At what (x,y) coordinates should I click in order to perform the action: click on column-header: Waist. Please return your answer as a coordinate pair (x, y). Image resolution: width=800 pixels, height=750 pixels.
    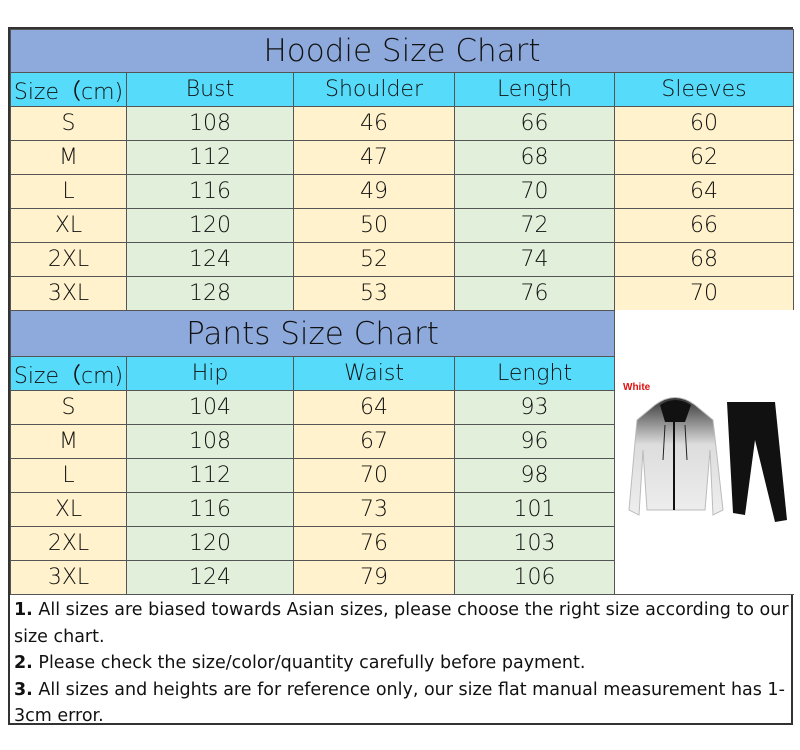
    Looking at the image, I should click on (374, 373).